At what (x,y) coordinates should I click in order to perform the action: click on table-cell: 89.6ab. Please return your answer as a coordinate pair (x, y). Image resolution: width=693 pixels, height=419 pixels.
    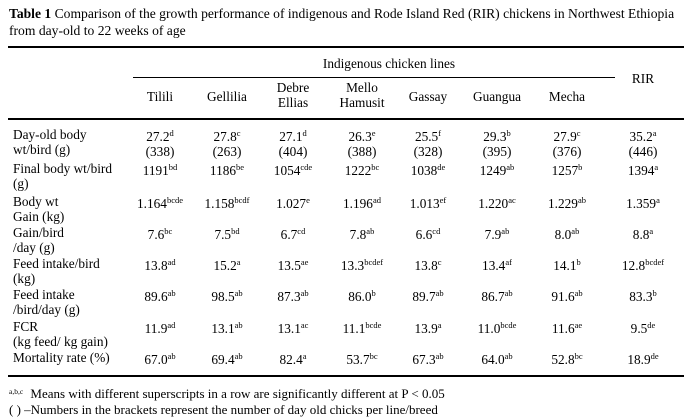
    Looking at the image, I should click on (160, 296).